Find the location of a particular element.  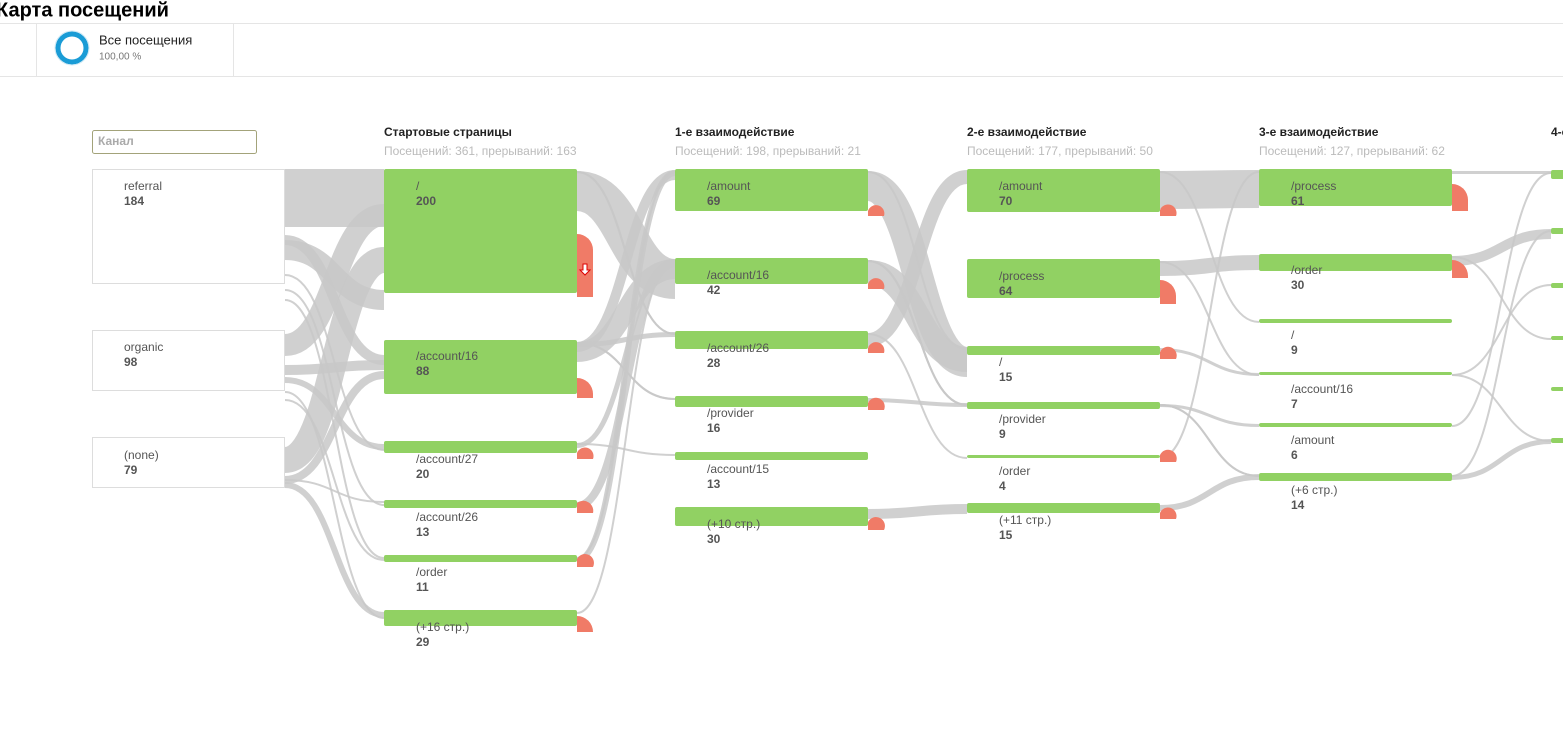

node-value: 6 is located at coordinates (1294, 455).